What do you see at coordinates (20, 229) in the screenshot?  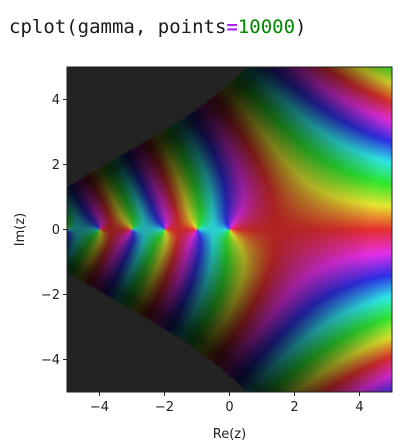 I see `y-axis-label: Im(z)` at bounding box center [20, 229].